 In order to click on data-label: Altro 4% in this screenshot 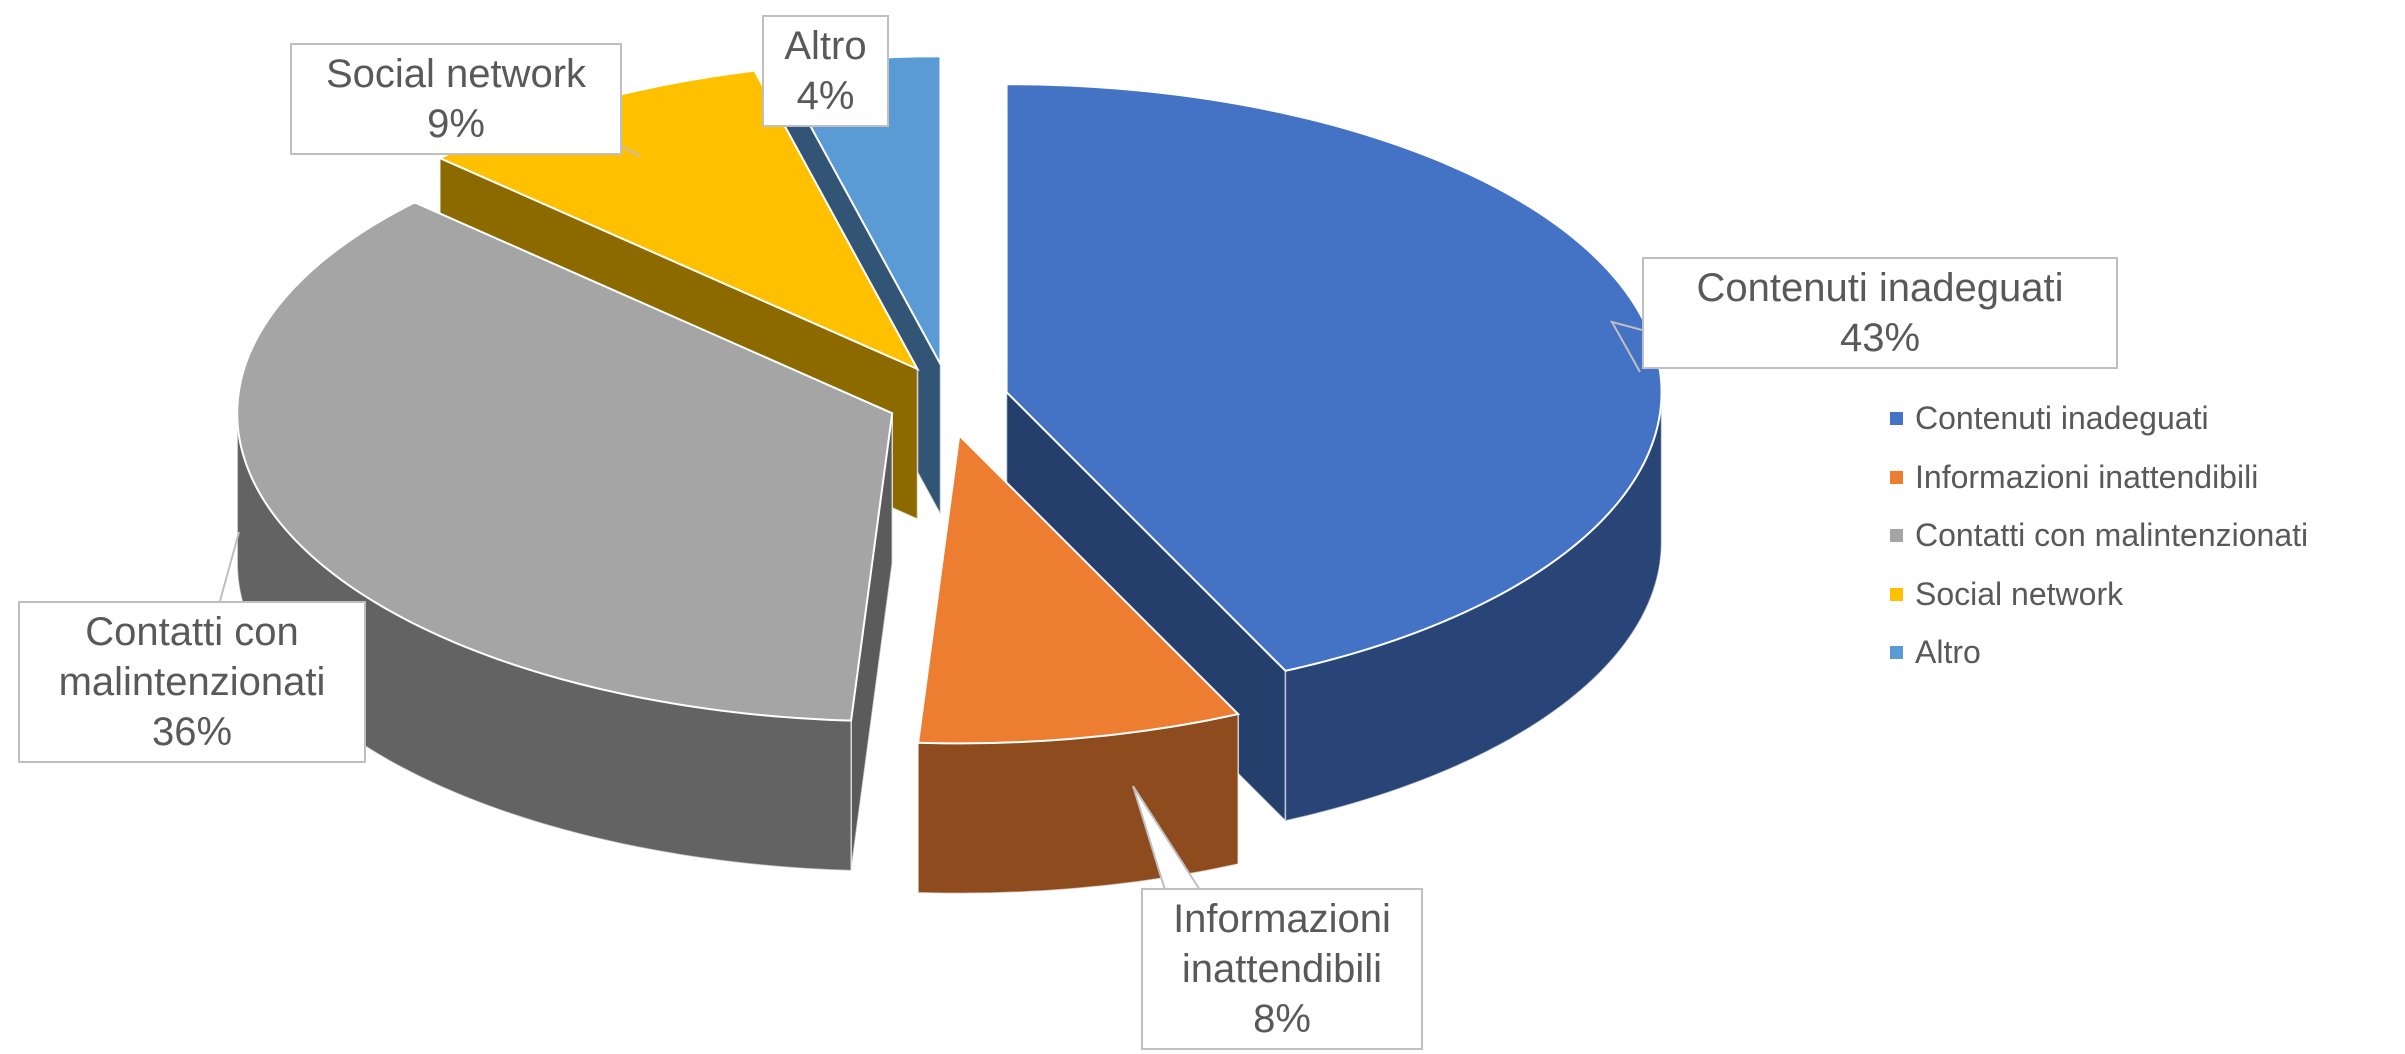, I will do `click(825, 71)`.